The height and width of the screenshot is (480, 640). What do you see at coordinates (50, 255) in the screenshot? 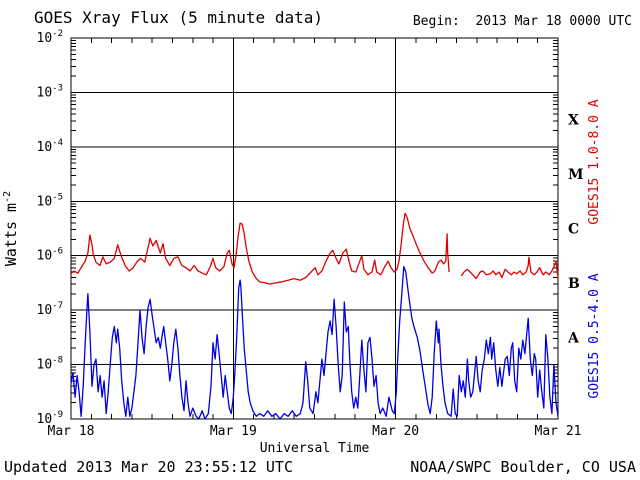
I see `y-tick-label: 10⁻⁶` at bounding box center [50, 255].